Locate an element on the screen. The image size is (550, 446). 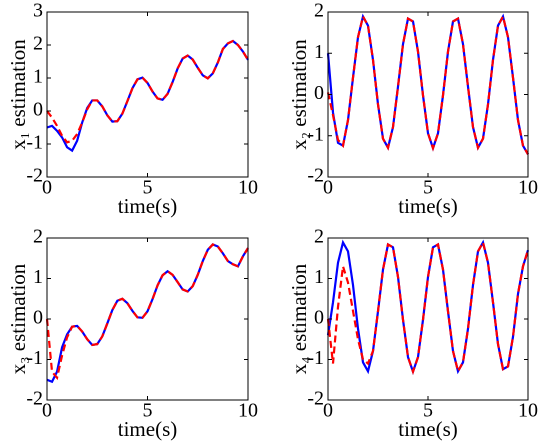
y-axis-label: x₂ estimation is located at coordinates (299, 94).